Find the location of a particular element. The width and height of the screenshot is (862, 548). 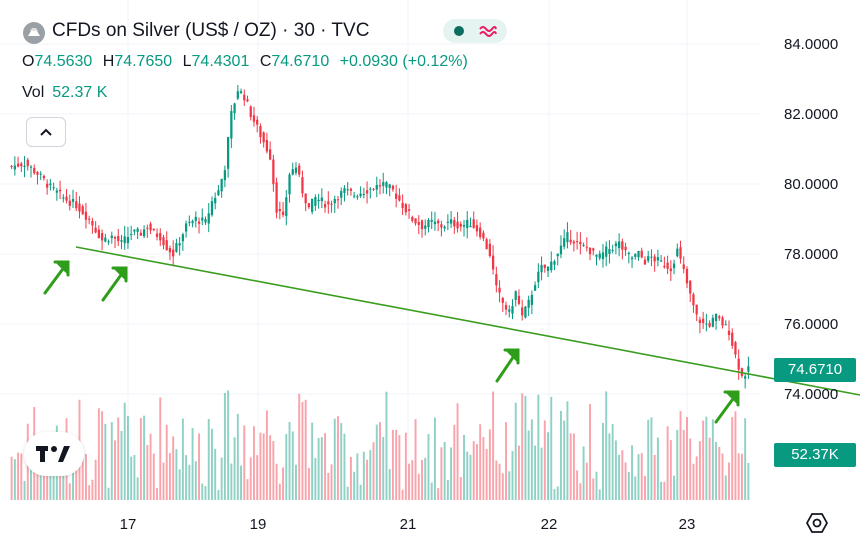

collapse-legend-button is located at coordinates (46, 132).